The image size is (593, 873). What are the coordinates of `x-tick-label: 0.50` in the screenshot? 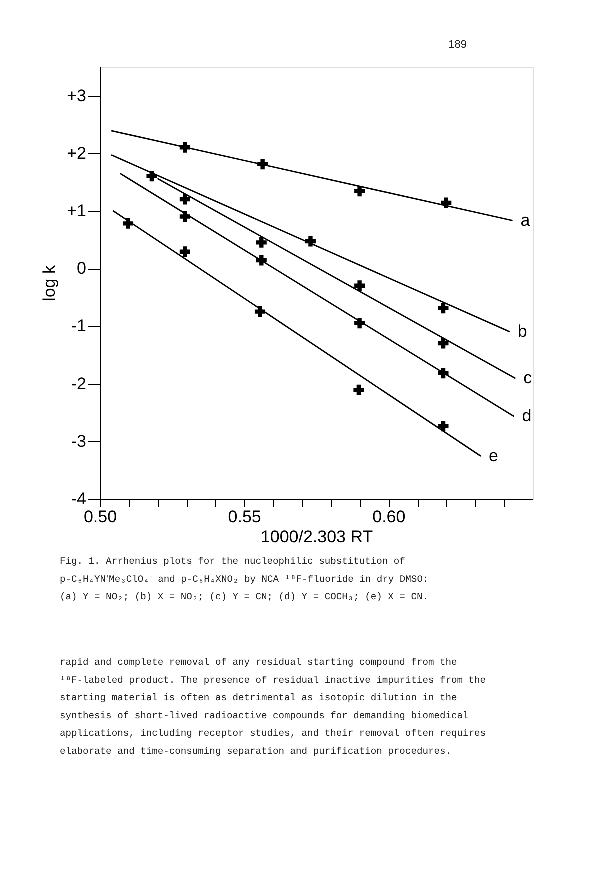 It's located at (101, 517).